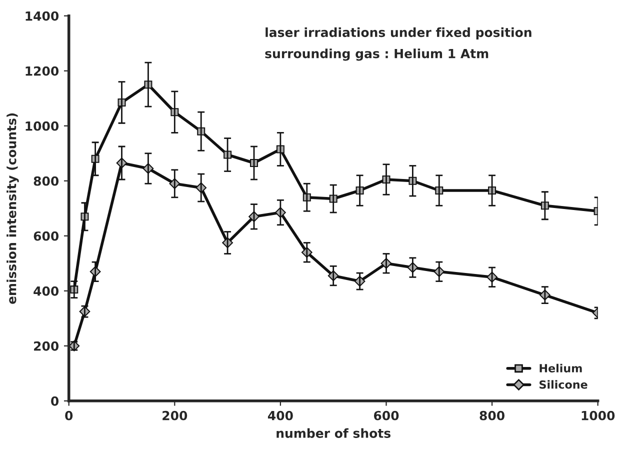  What do you see at coordinates (598, 415) in the screenshot?
I see `x-tick-label: 1000` at bounding box center [598, 415].